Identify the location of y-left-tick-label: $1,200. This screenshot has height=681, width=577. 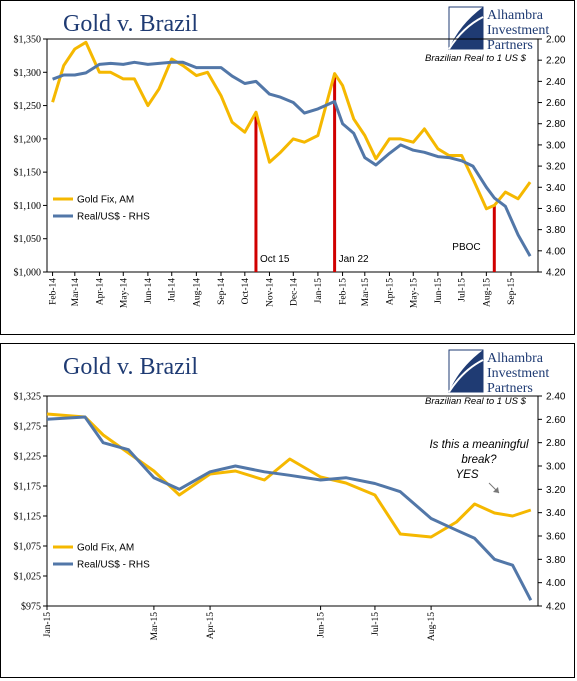
(28, 139).